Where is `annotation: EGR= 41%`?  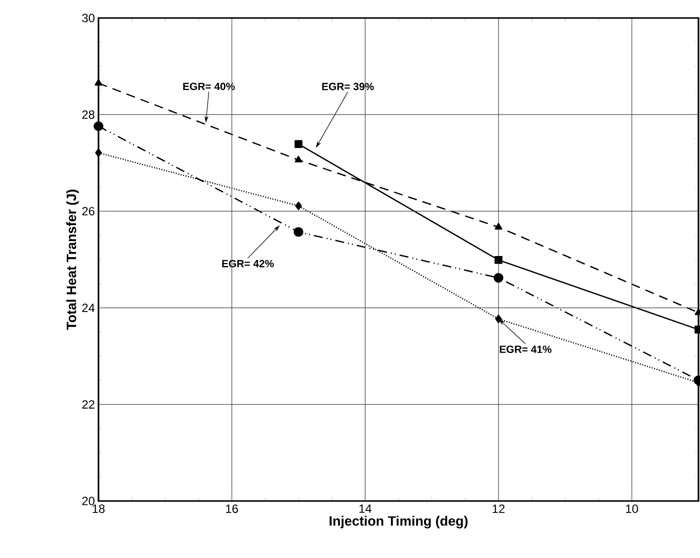 annotation: EGR= 41% is located at coordinates (526, 350).